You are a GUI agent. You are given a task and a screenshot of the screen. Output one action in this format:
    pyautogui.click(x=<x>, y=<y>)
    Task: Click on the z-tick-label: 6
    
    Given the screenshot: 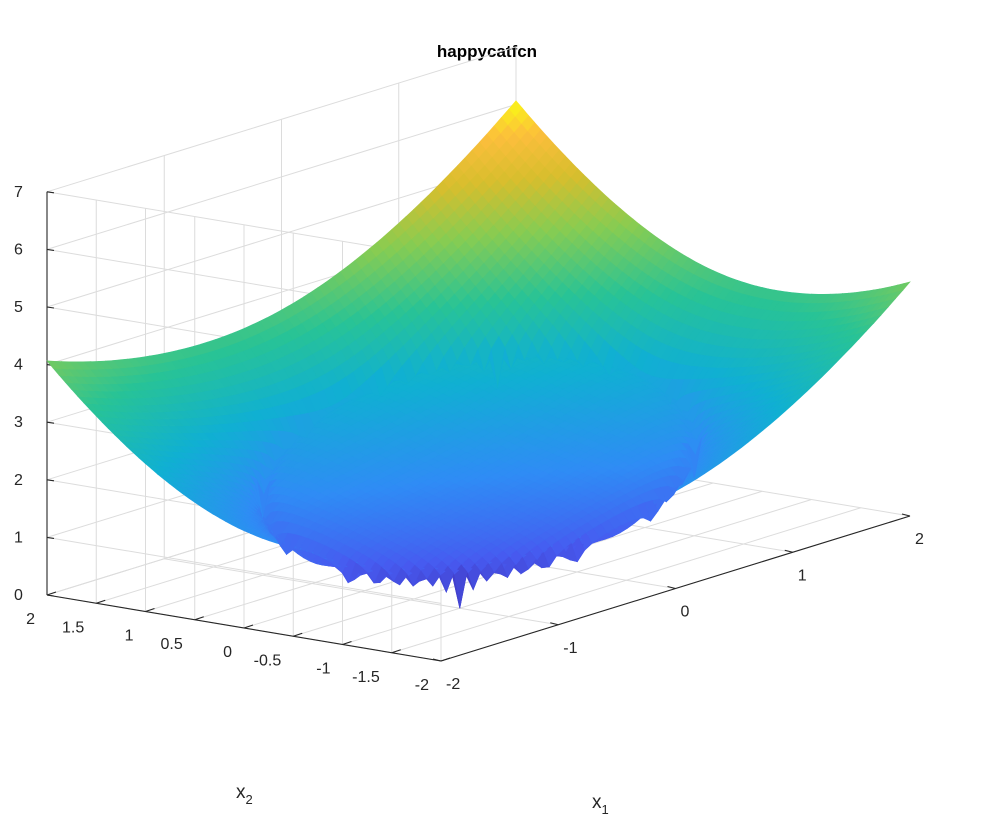 What is the action you would take?
    pyautogui.click(x=18, y=249)
    